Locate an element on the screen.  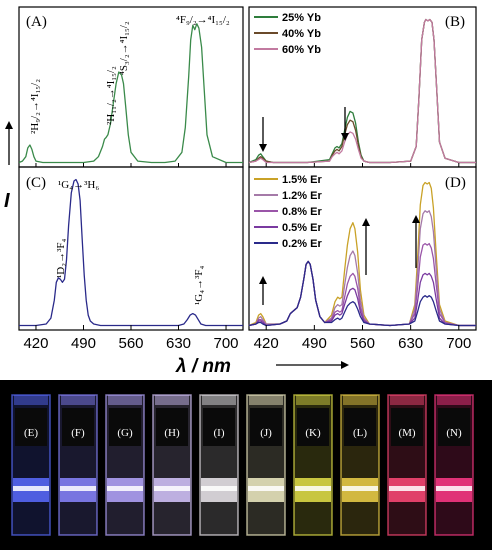
annotation-c-1g4-3f4: ¹G₄→³F₄ is located at coordinates (199, 285).